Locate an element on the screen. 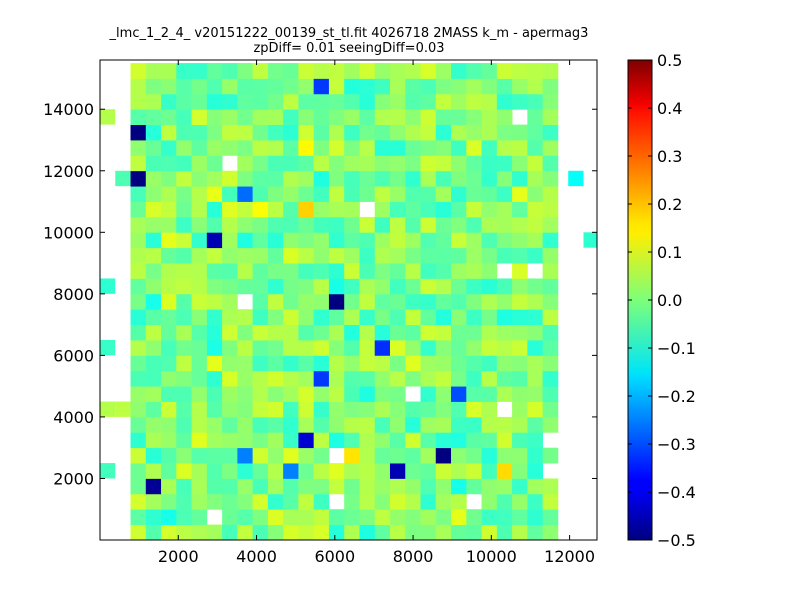  colorbar-tick-label: −0.3 is located at coordinates (676, 444).